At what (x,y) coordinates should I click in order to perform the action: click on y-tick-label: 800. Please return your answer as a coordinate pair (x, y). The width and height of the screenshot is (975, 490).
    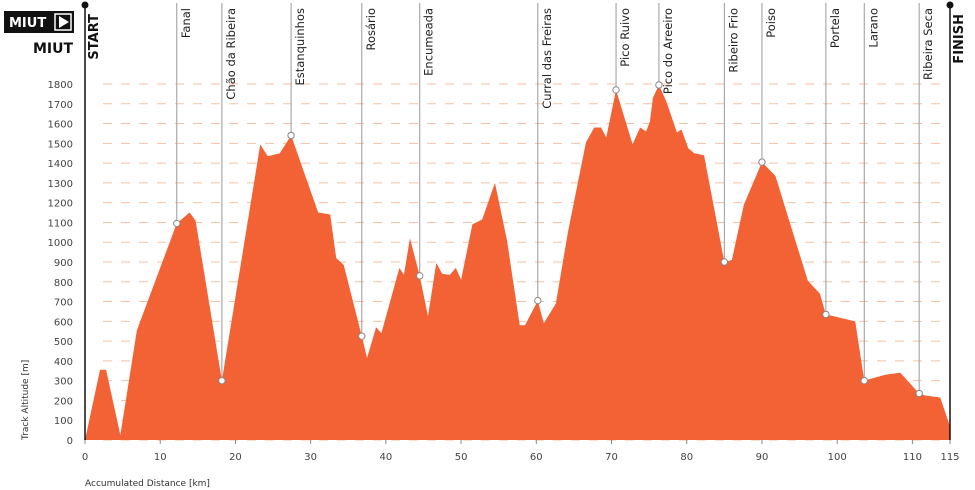
    Looking at the image, I should click on (63, 283).